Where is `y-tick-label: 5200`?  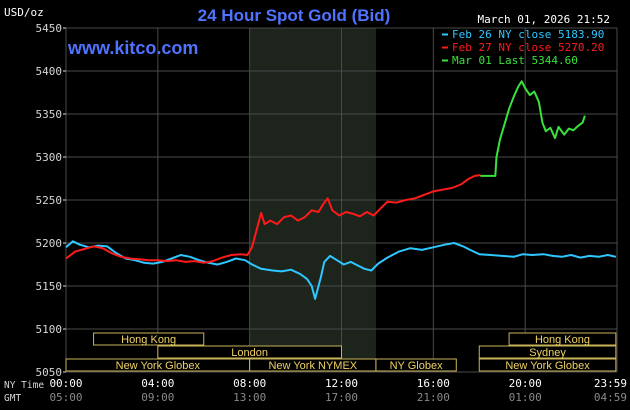
y-tick-label: 5200 is located at coordinates (49, 243).